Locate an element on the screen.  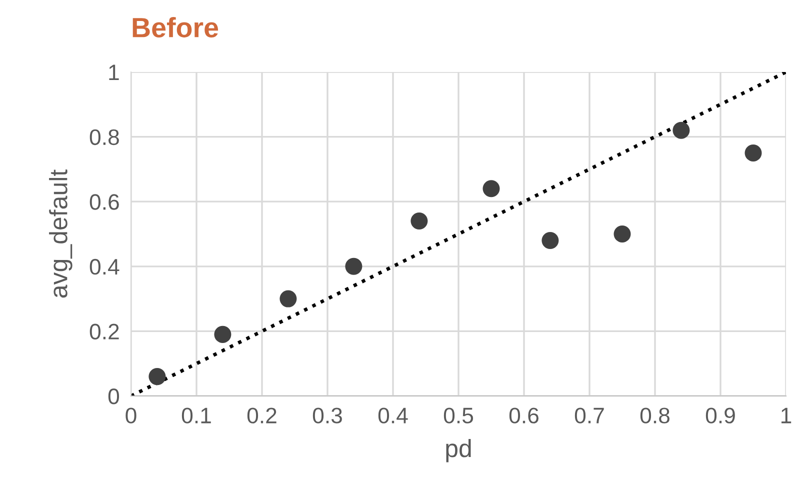
x-tick-label: 0.9 is located at coordinates (720, 416).